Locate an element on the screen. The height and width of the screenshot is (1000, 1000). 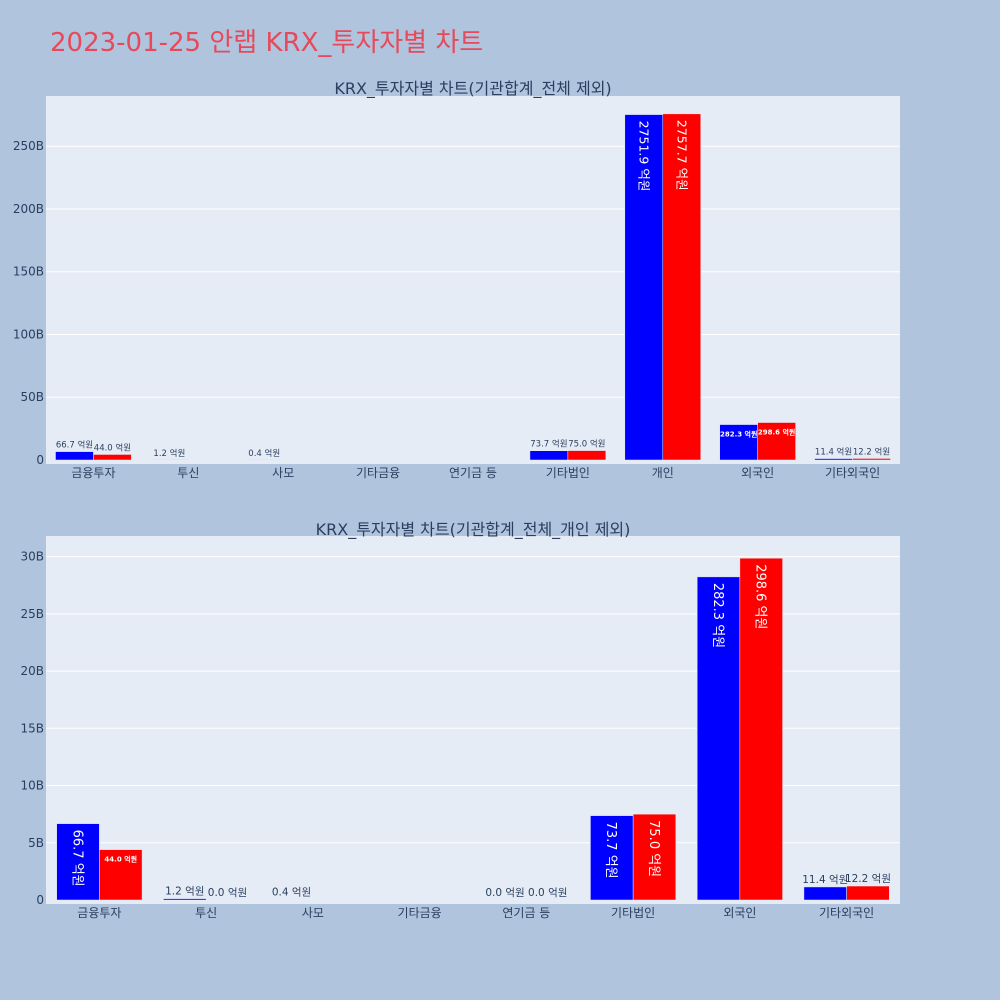
y-tick-label: 25B is located at coordinates (32, 614).